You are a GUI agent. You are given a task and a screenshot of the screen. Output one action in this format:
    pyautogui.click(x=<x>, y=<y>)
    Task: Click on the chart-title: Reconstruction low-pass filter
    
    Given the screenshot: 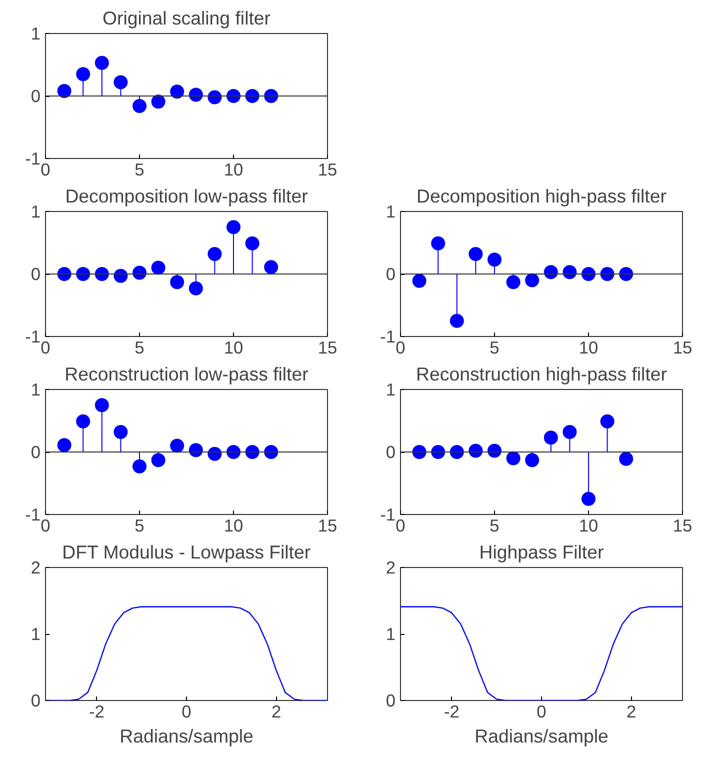 What is the action you would take?
    pyautogui.click(x=186, y=374)
    